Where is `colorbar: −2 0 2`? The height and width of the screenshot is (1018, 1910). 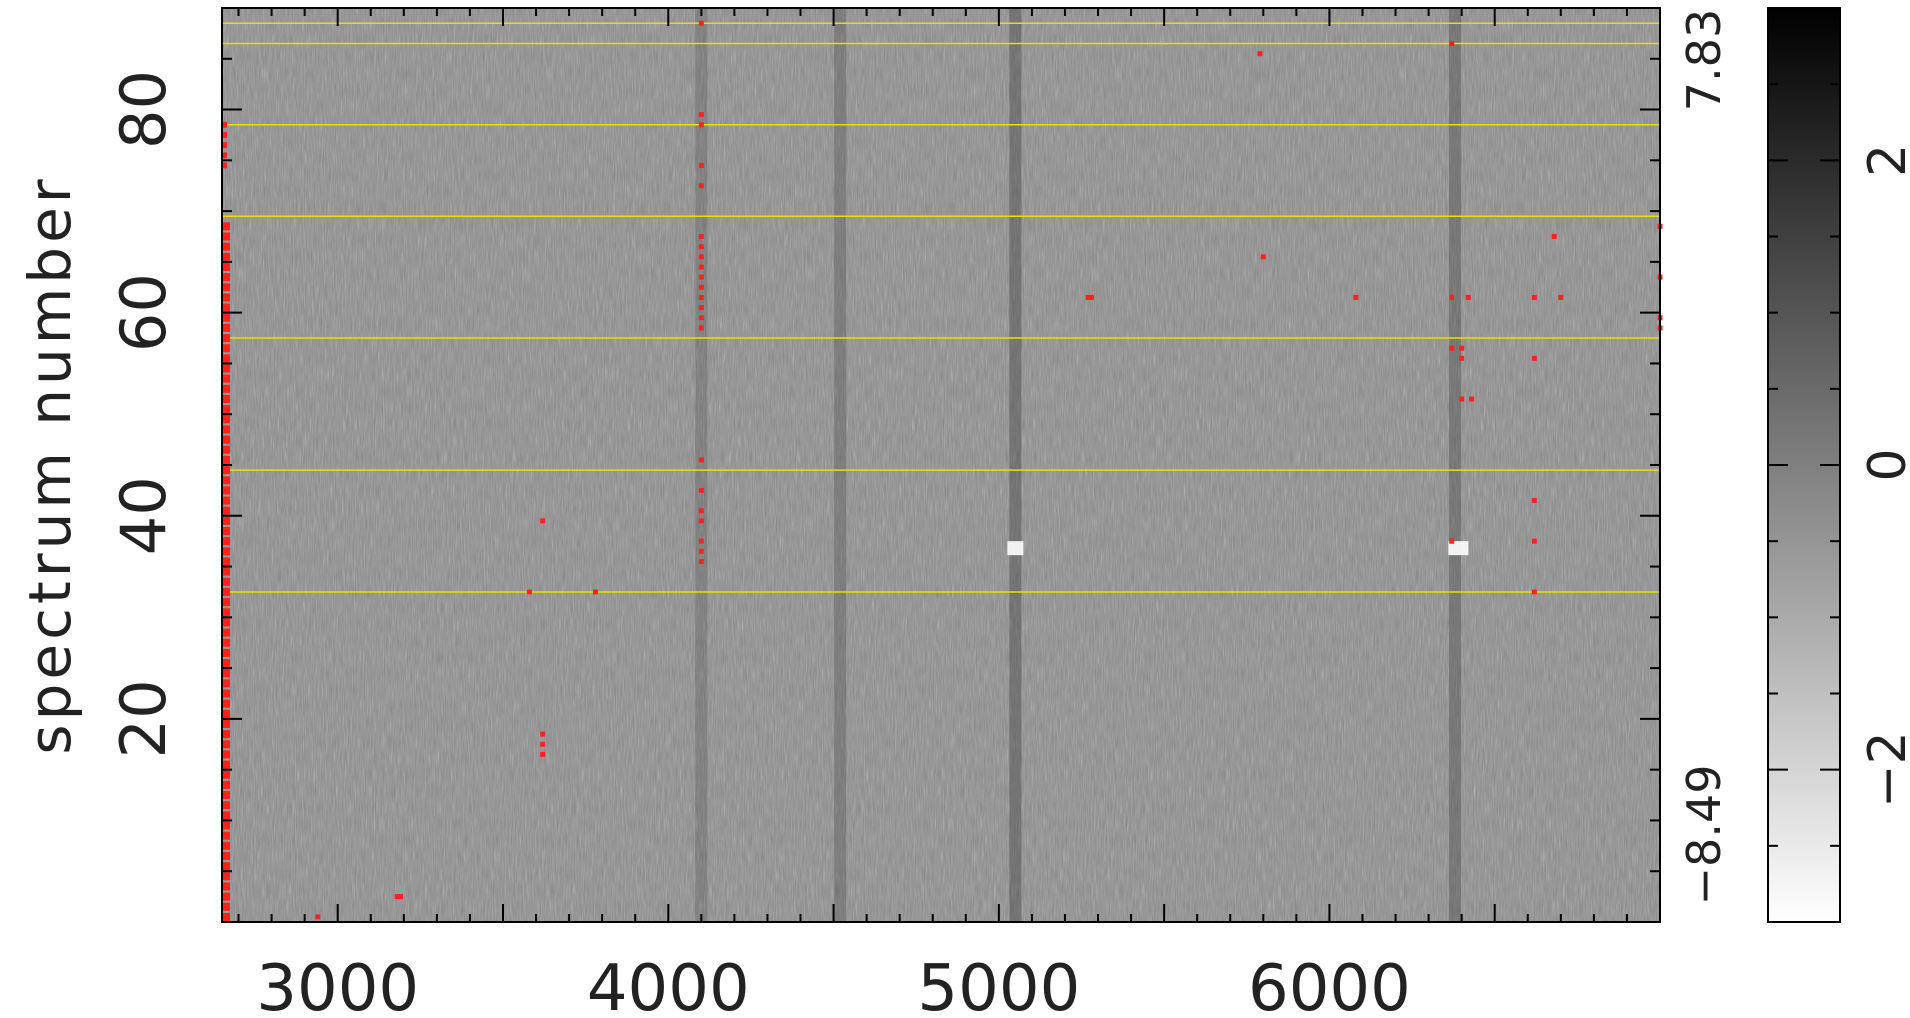 colorbar: −2 0 2 is located at coordinates (1838, 465).